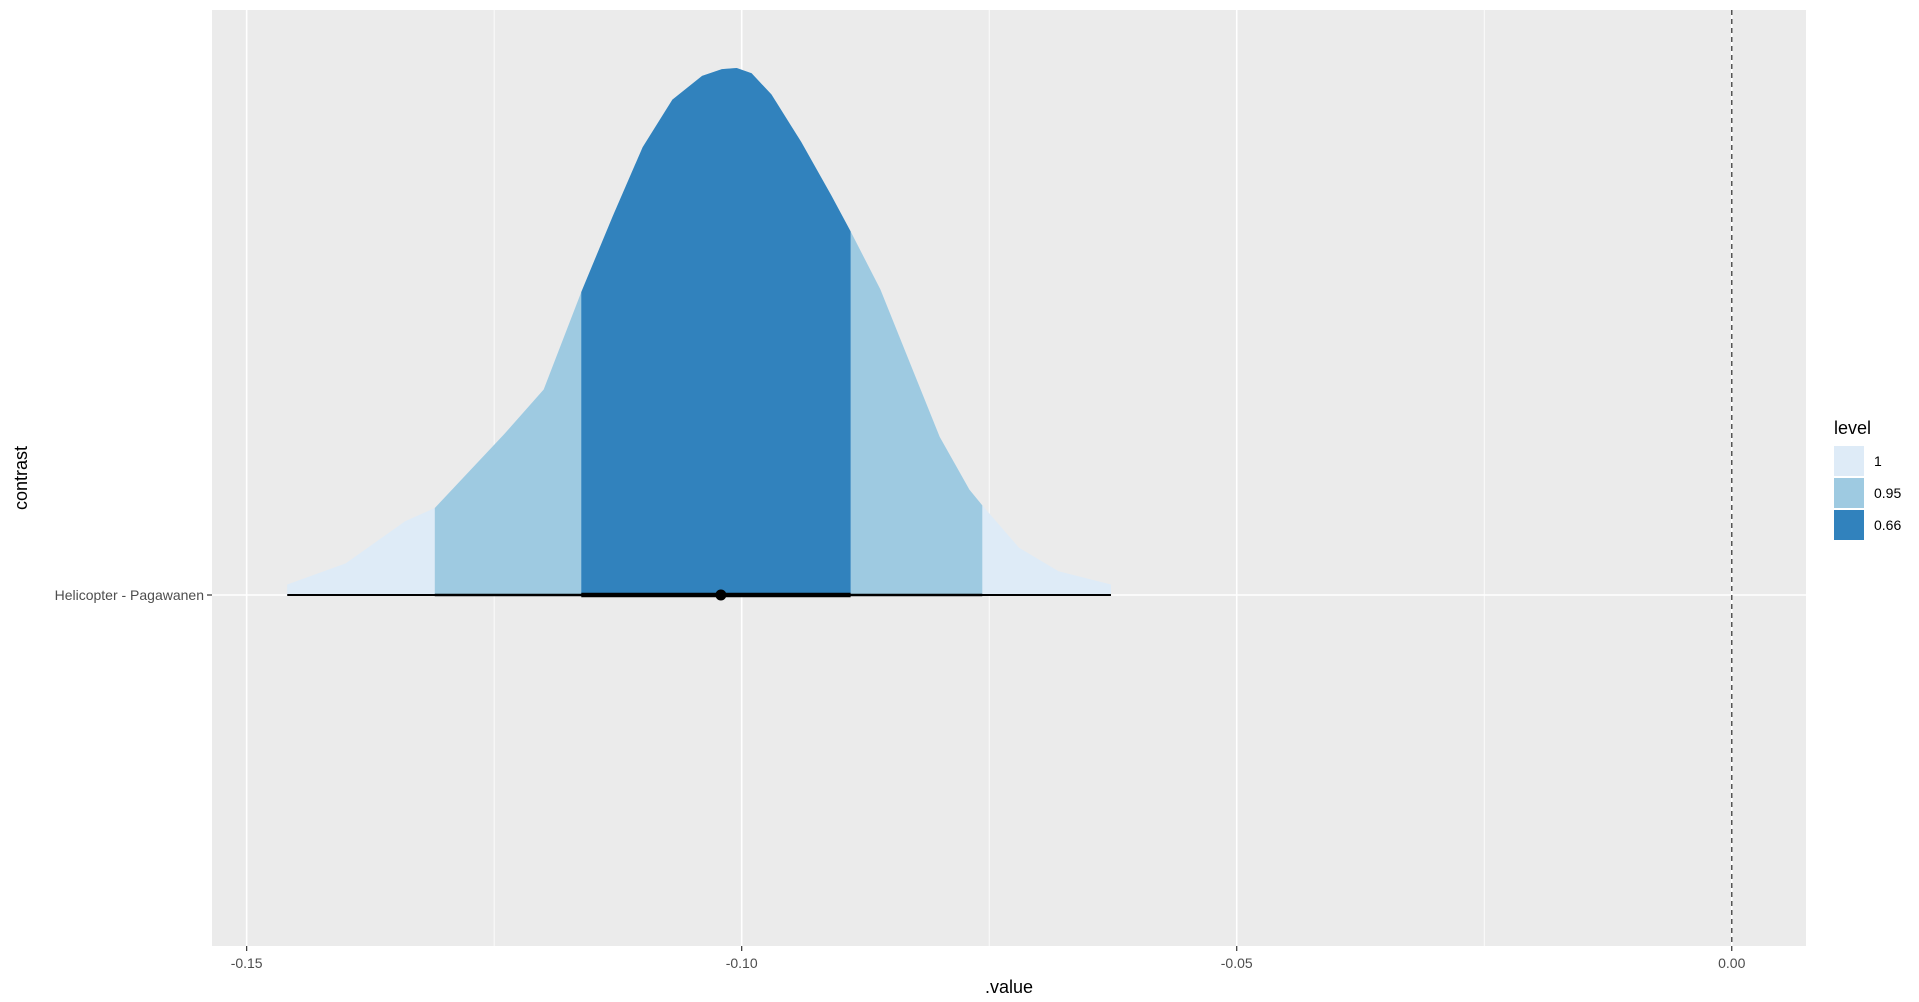 The width and height of the screenshot is (1919, 1002). Describe the element at coordinates (1852, 428) in the screenshot. I see `legend-title: level` at that location.